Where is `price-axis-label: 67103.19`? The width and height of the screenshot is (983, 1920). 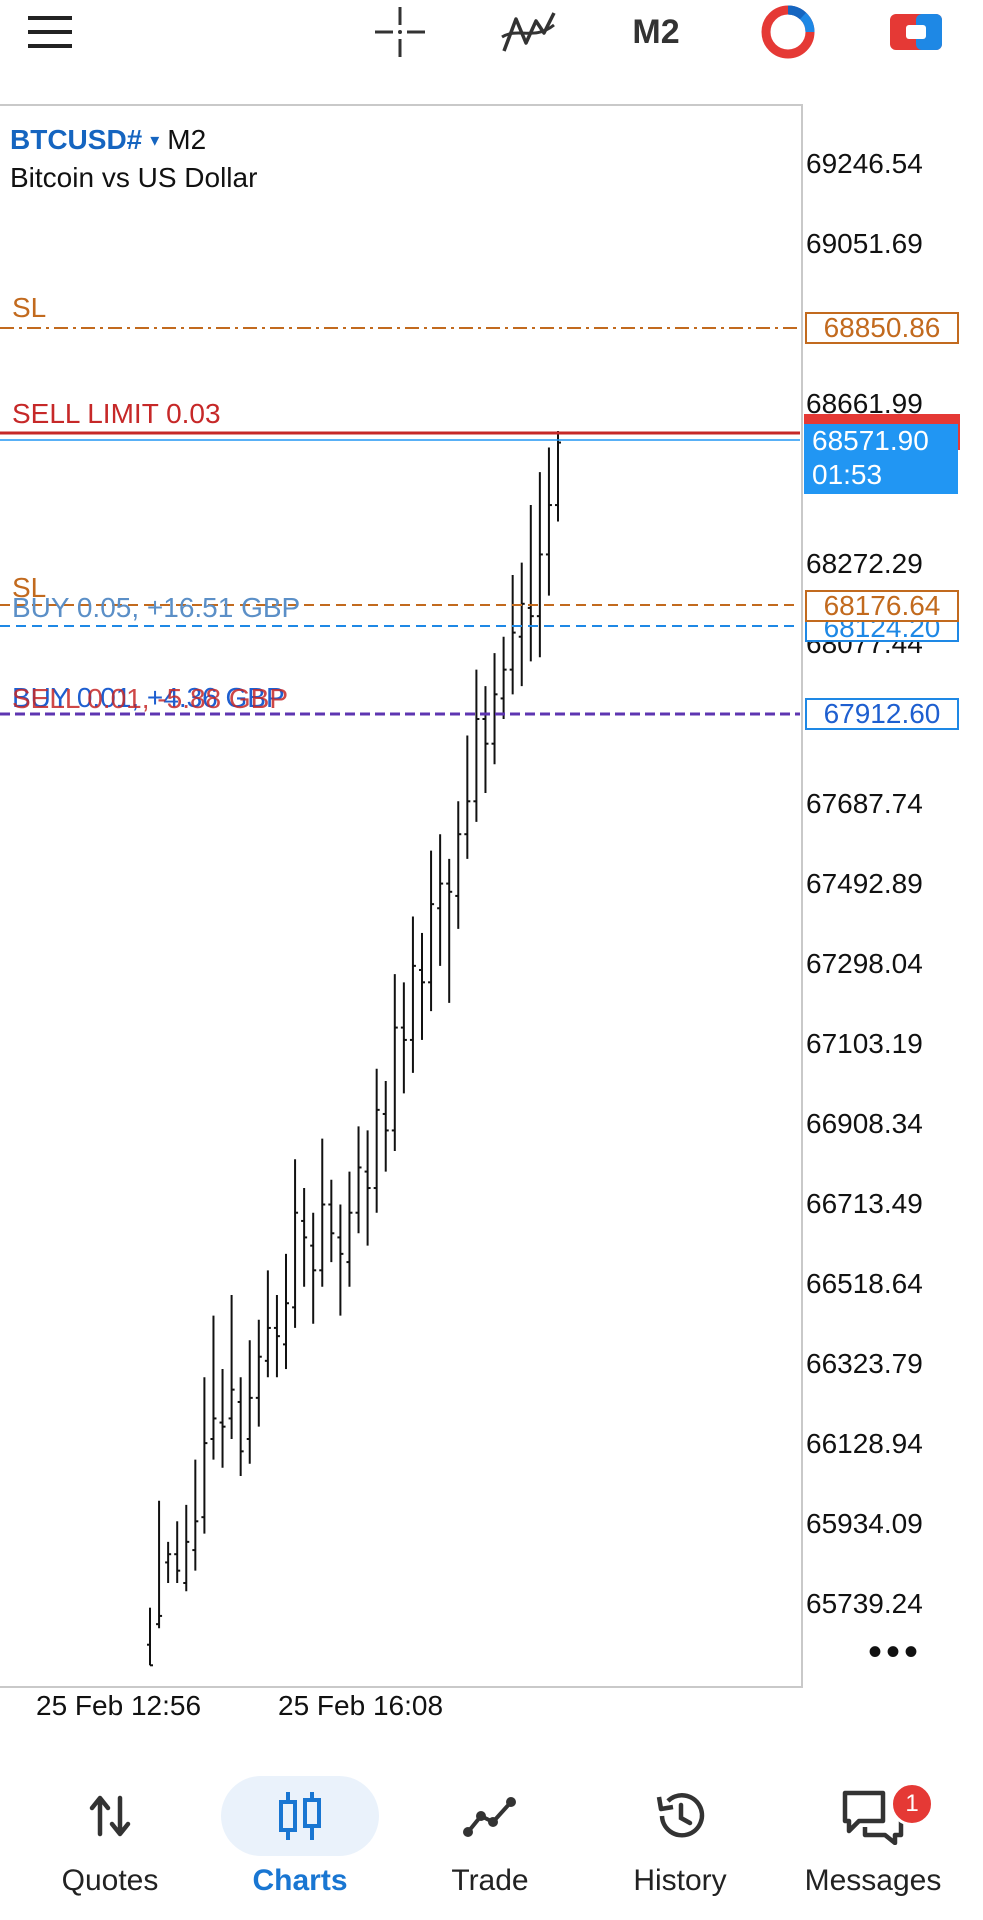
price-axis-label: 67103.19 is located at coordinates (864, 1043).